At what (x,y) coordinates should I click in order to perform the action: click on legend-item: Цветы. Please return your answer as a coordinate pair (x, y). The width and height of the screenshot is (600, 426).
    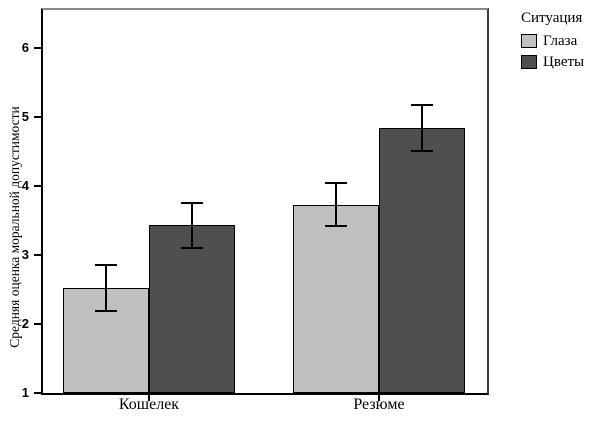
    Looking at the image, I should click on (560, 62).